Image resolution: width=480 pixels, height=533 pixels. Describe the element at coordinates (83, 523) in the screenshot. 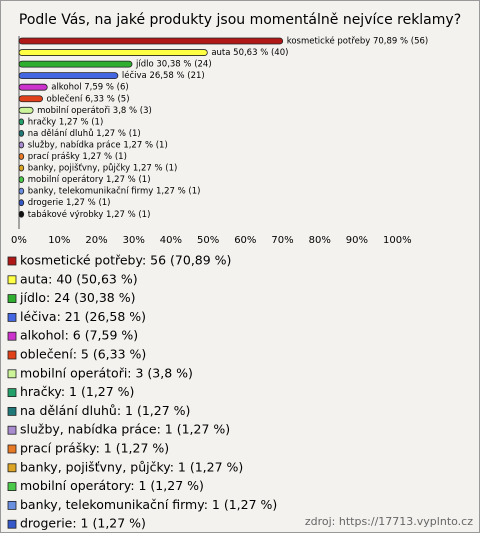

I see `legend-label: drogerie: 1 (1,27 %)` at that location.